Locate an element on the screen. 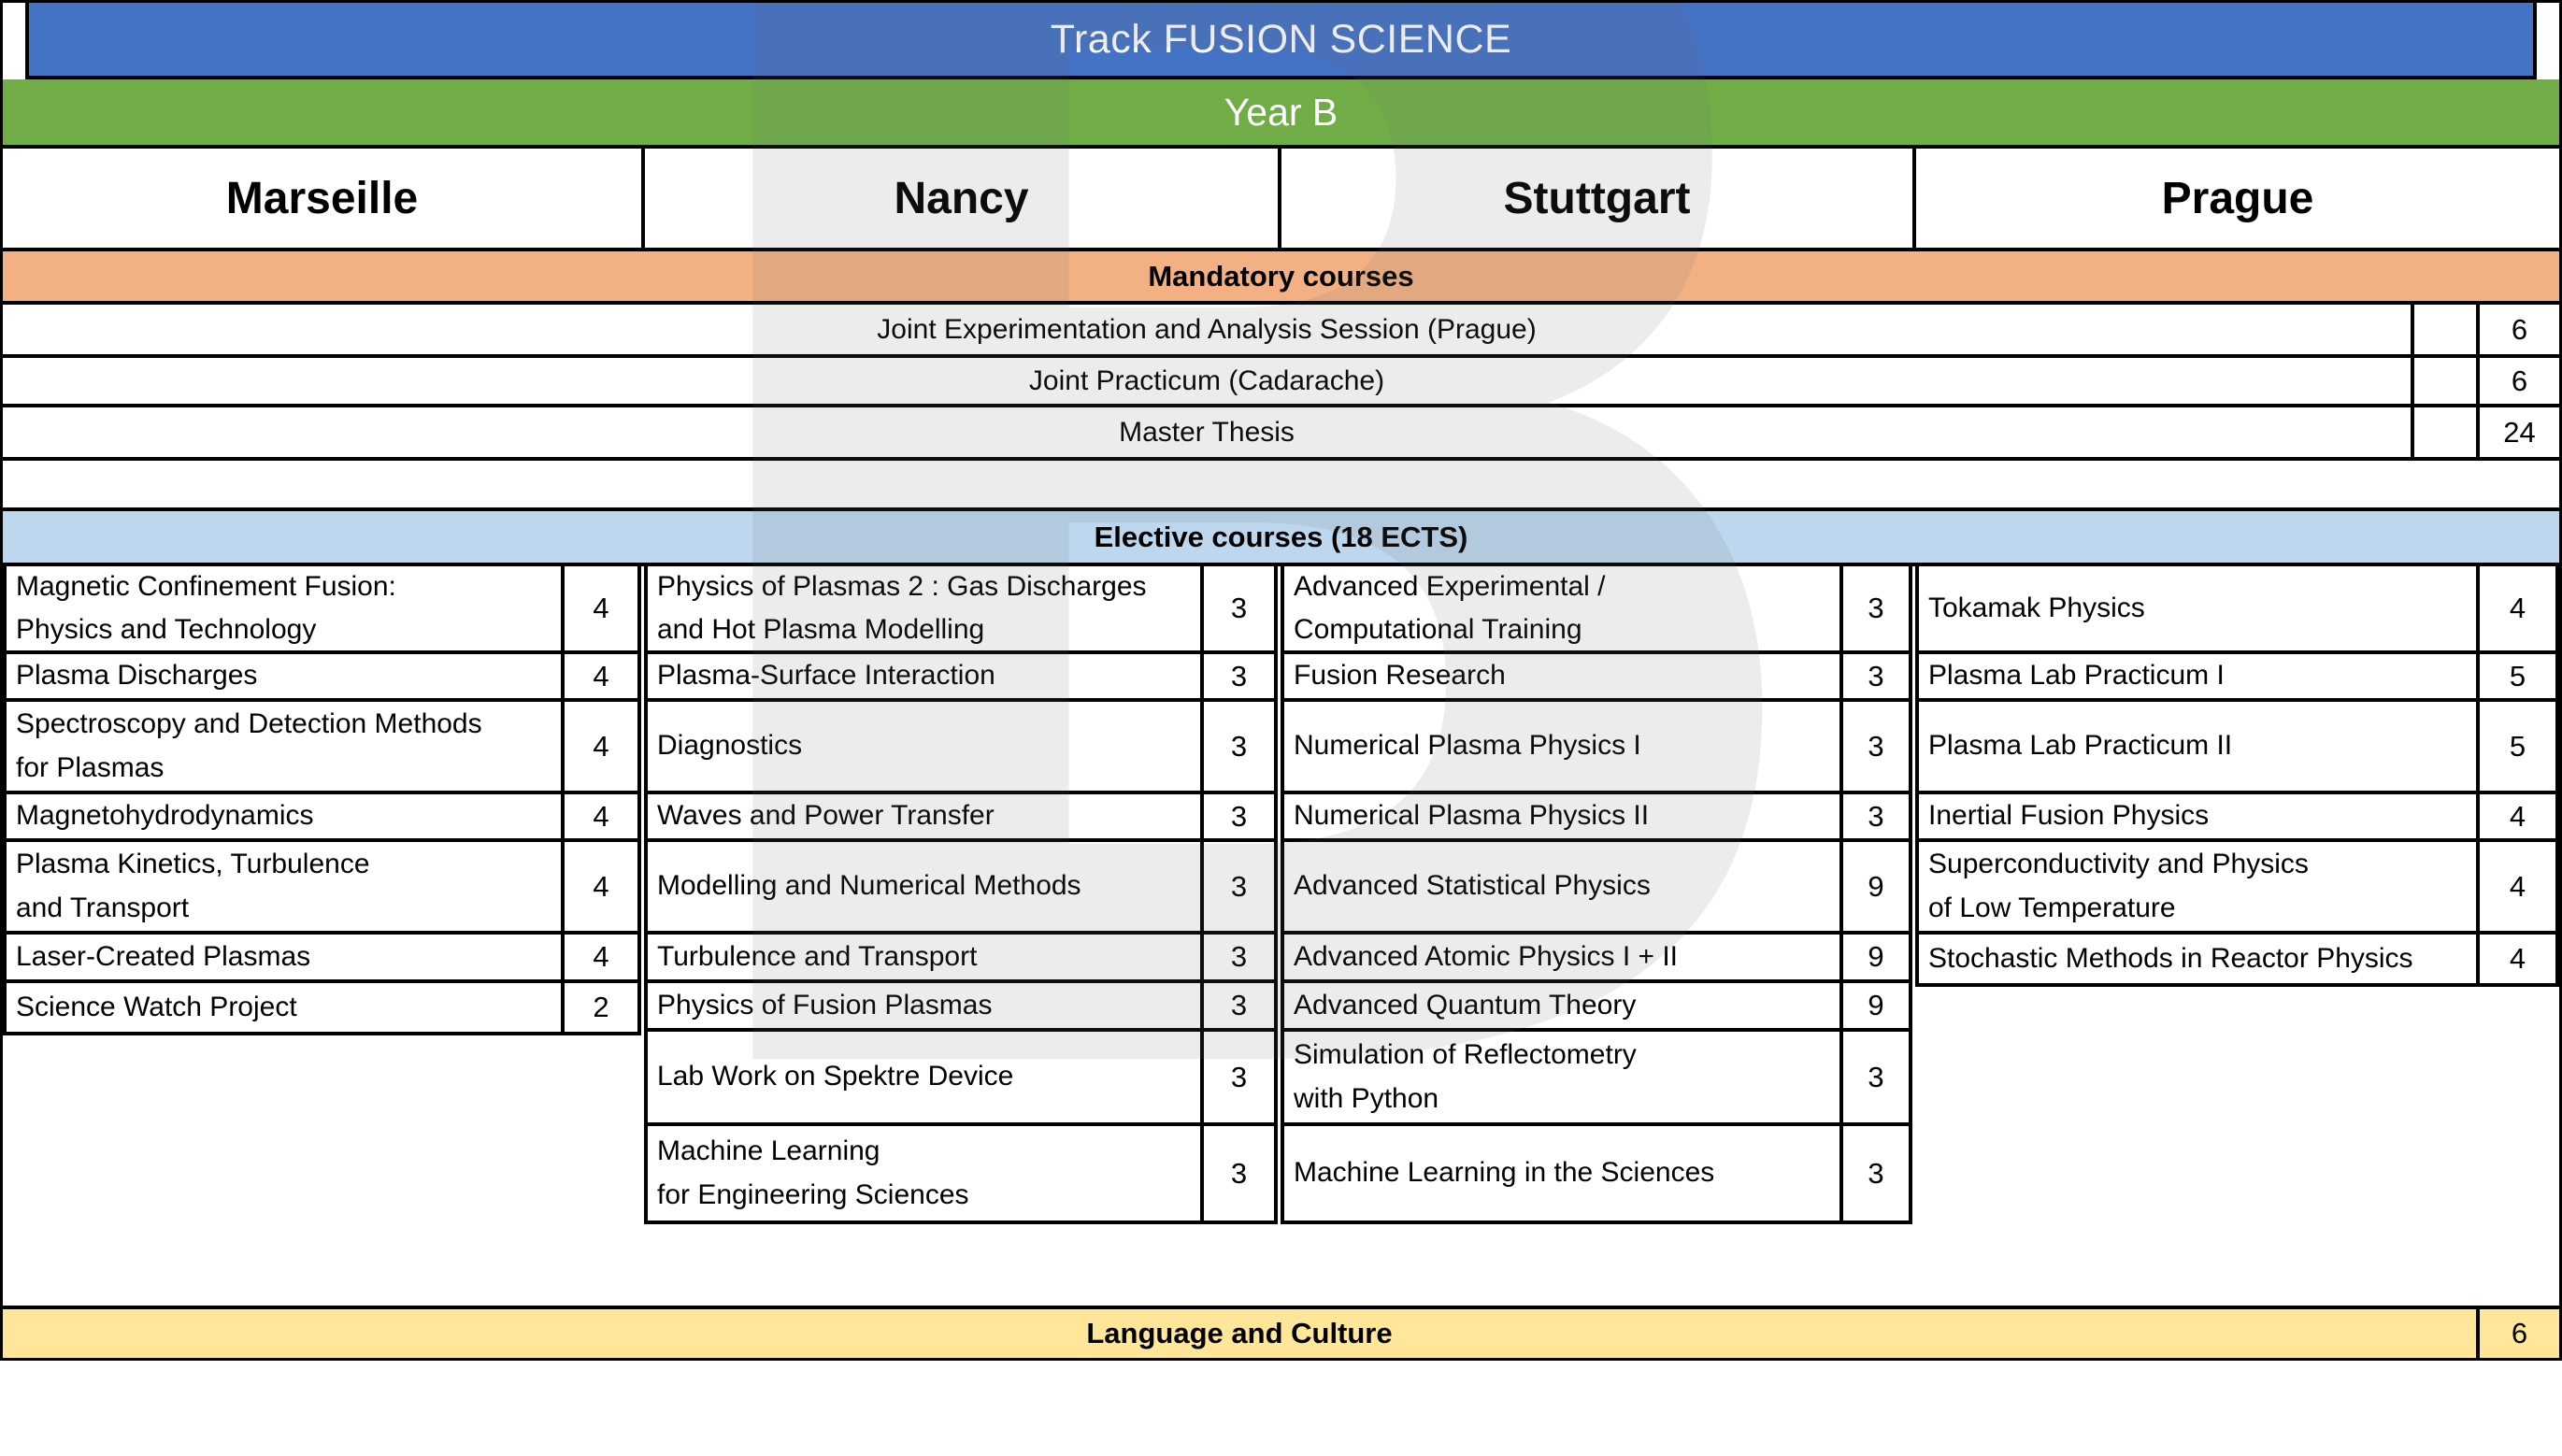  course-row: Diagnostics 3 is located at coordinates (961, 748).